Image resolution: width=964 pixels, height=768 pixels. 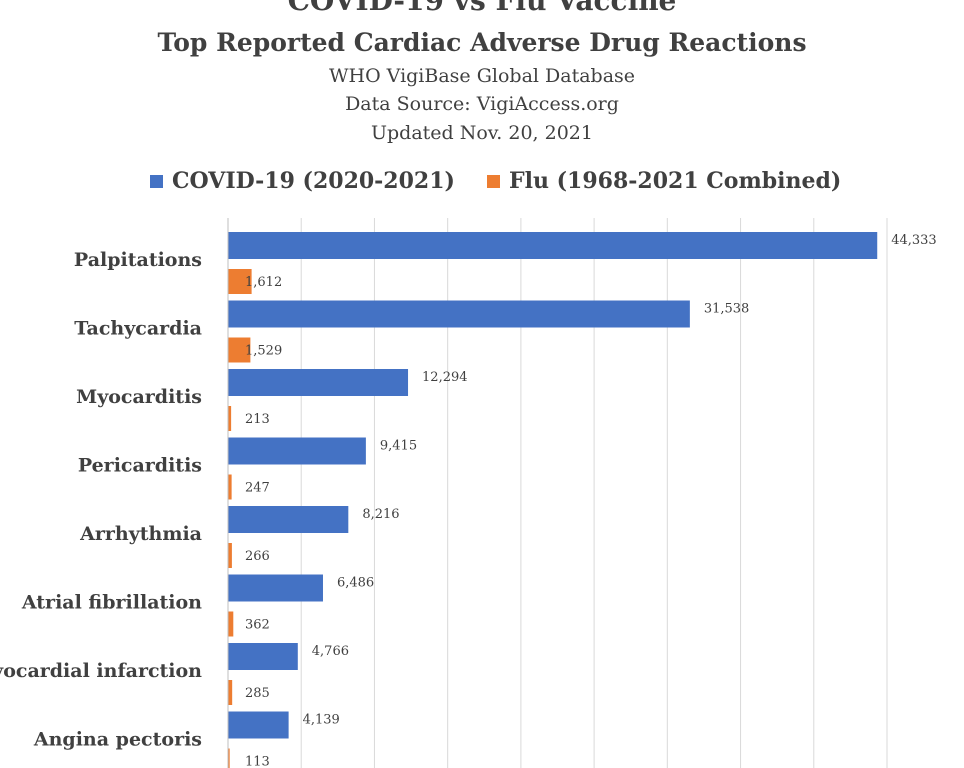 I want to click on data-label-flu-arrhythmia: 266, so click(x=257, y=556).